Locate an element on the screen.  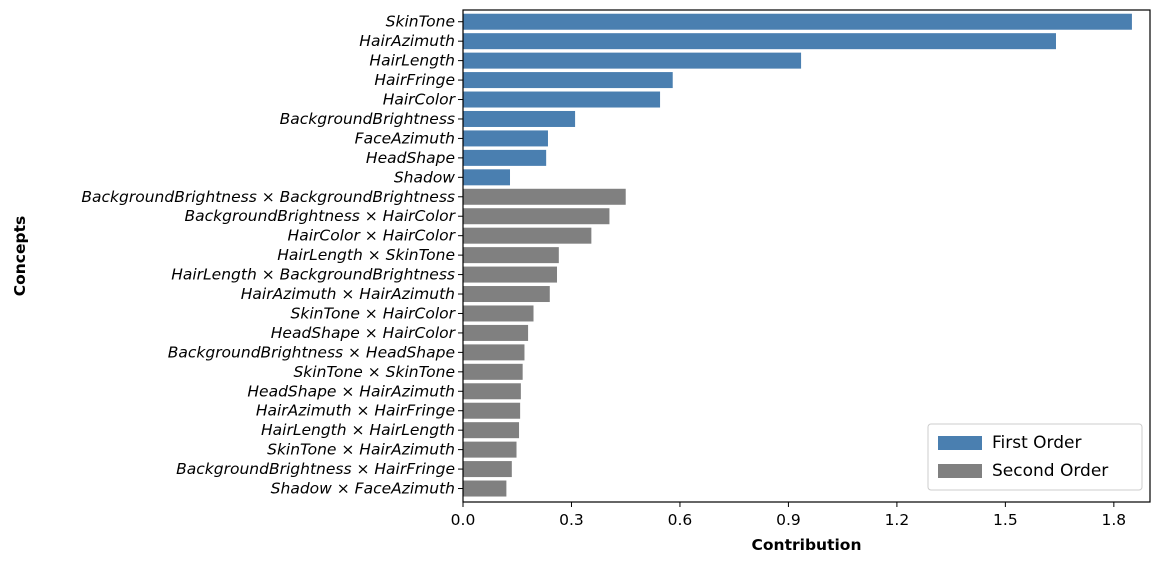
x-tick-label: 1.5 is located at coordinates (1005, 520).